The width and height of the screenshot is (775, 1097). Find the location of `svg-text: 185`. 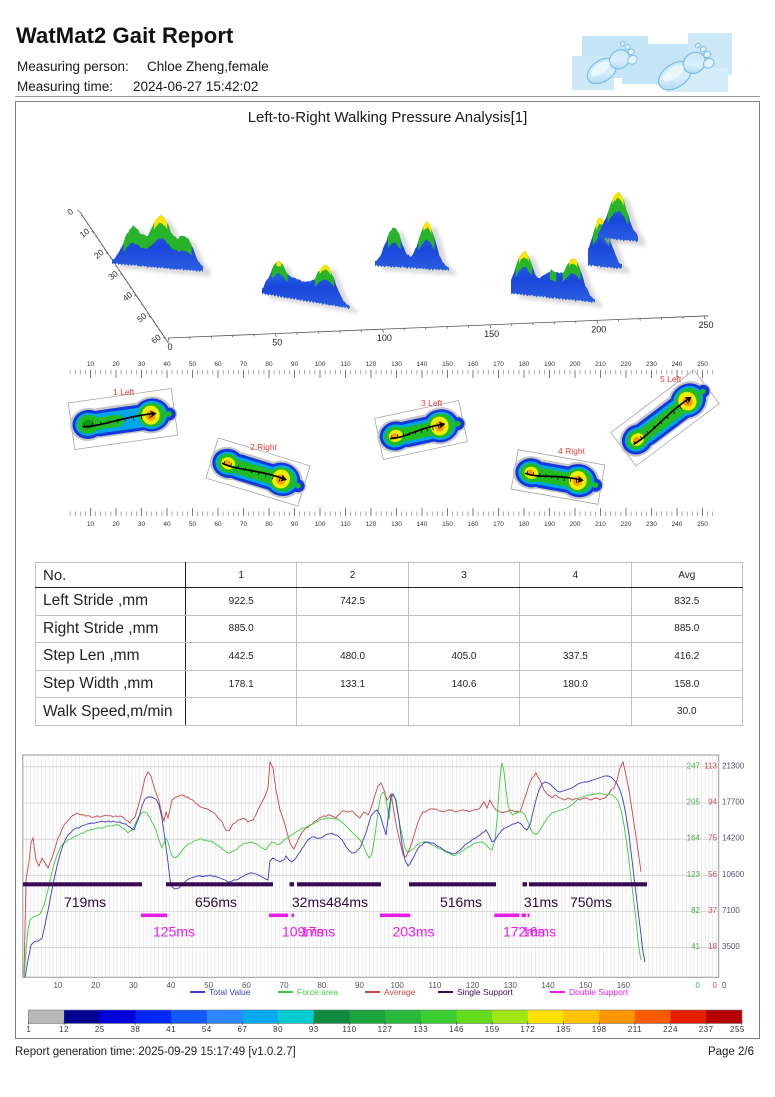

svg-text: 185 is located at coordinates (563, 1029).